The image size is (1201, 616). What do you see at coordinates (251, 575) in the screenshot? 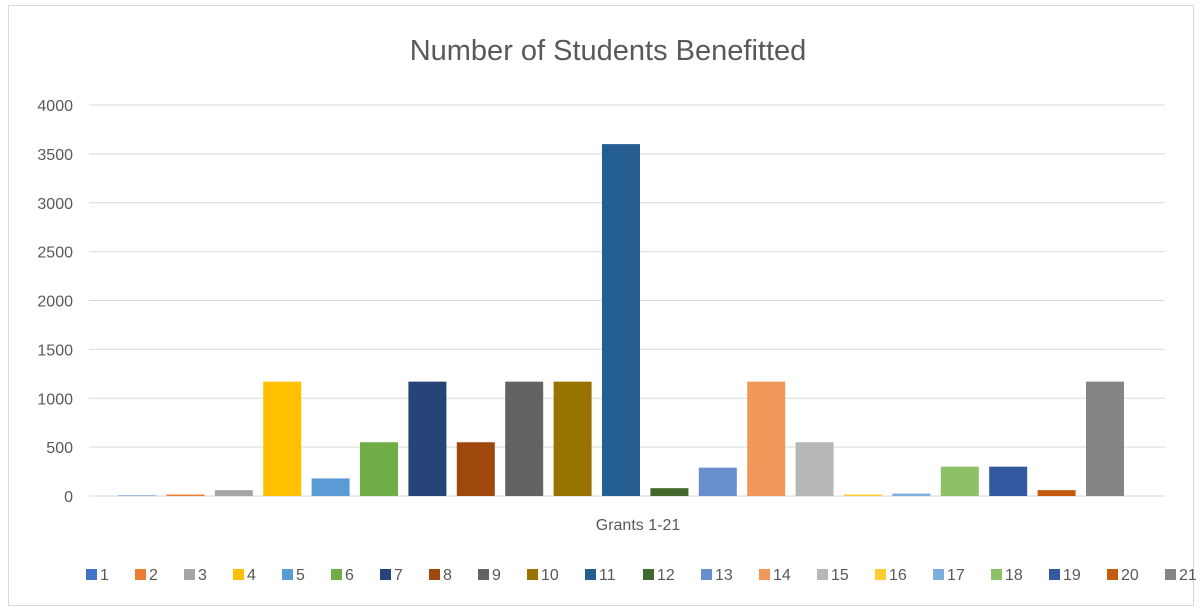
I see `legend-label: 4` at bounding box center [251, 575].